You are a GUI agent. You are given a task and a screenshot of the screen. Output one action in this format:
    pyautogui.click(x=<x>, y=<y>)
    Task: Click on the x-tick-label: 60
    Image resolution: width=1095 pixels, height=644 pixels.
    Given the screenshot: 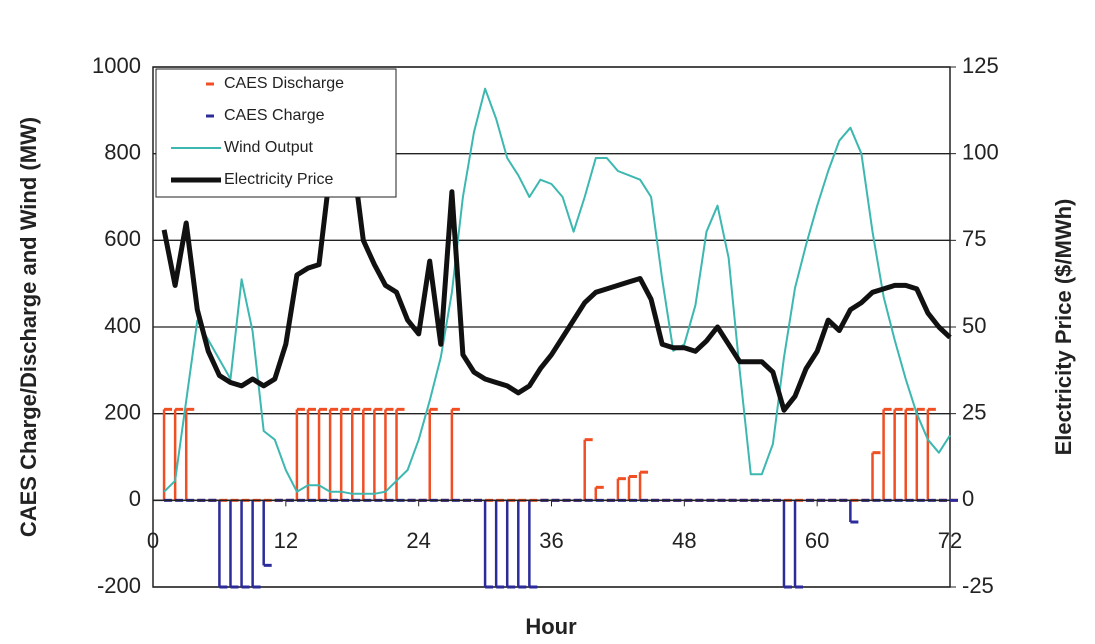 What is the action you would take?
    pyautogui.click(x=817, y=540)
    